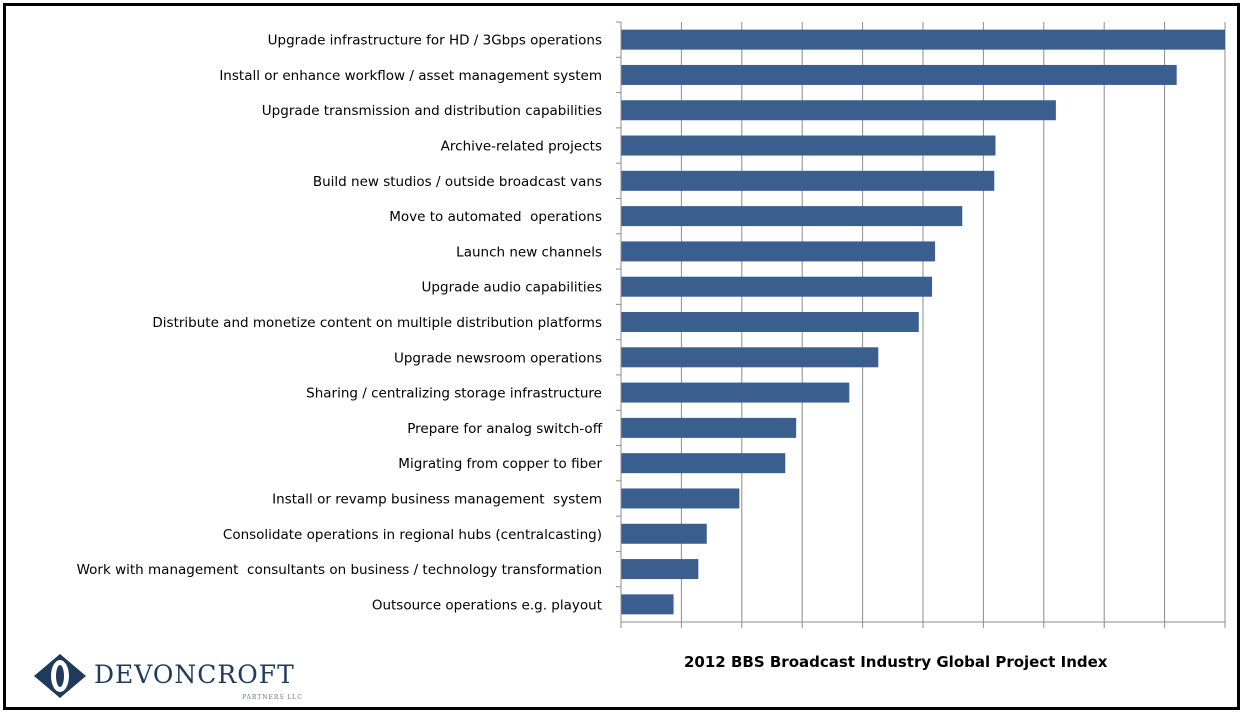 The width and height of the screenshot is (1249, 716). Describe the element at coordinates (498, 358) in the screenshot. I see `category-label-10: Upgrade newsroom operations` at that location.